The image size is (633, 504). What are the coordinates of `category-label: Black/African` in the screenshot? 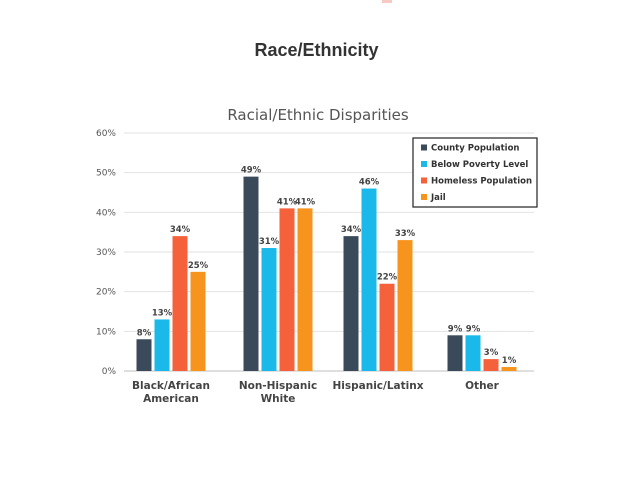 It's located at (171, 386).